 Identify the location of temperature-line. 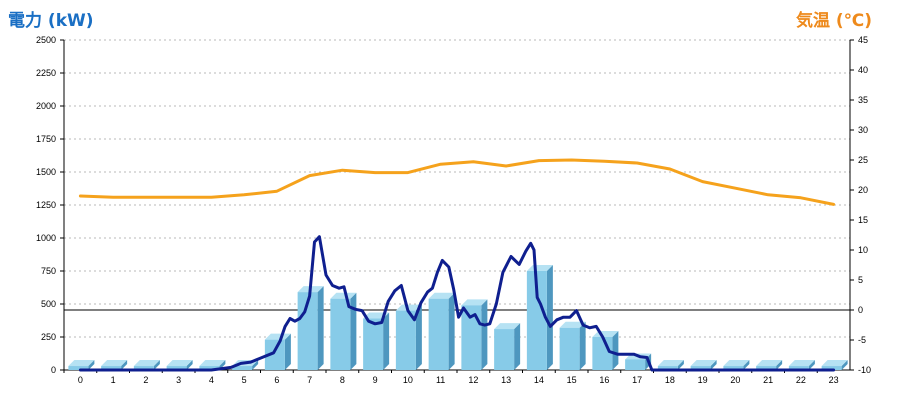
(457, 182).